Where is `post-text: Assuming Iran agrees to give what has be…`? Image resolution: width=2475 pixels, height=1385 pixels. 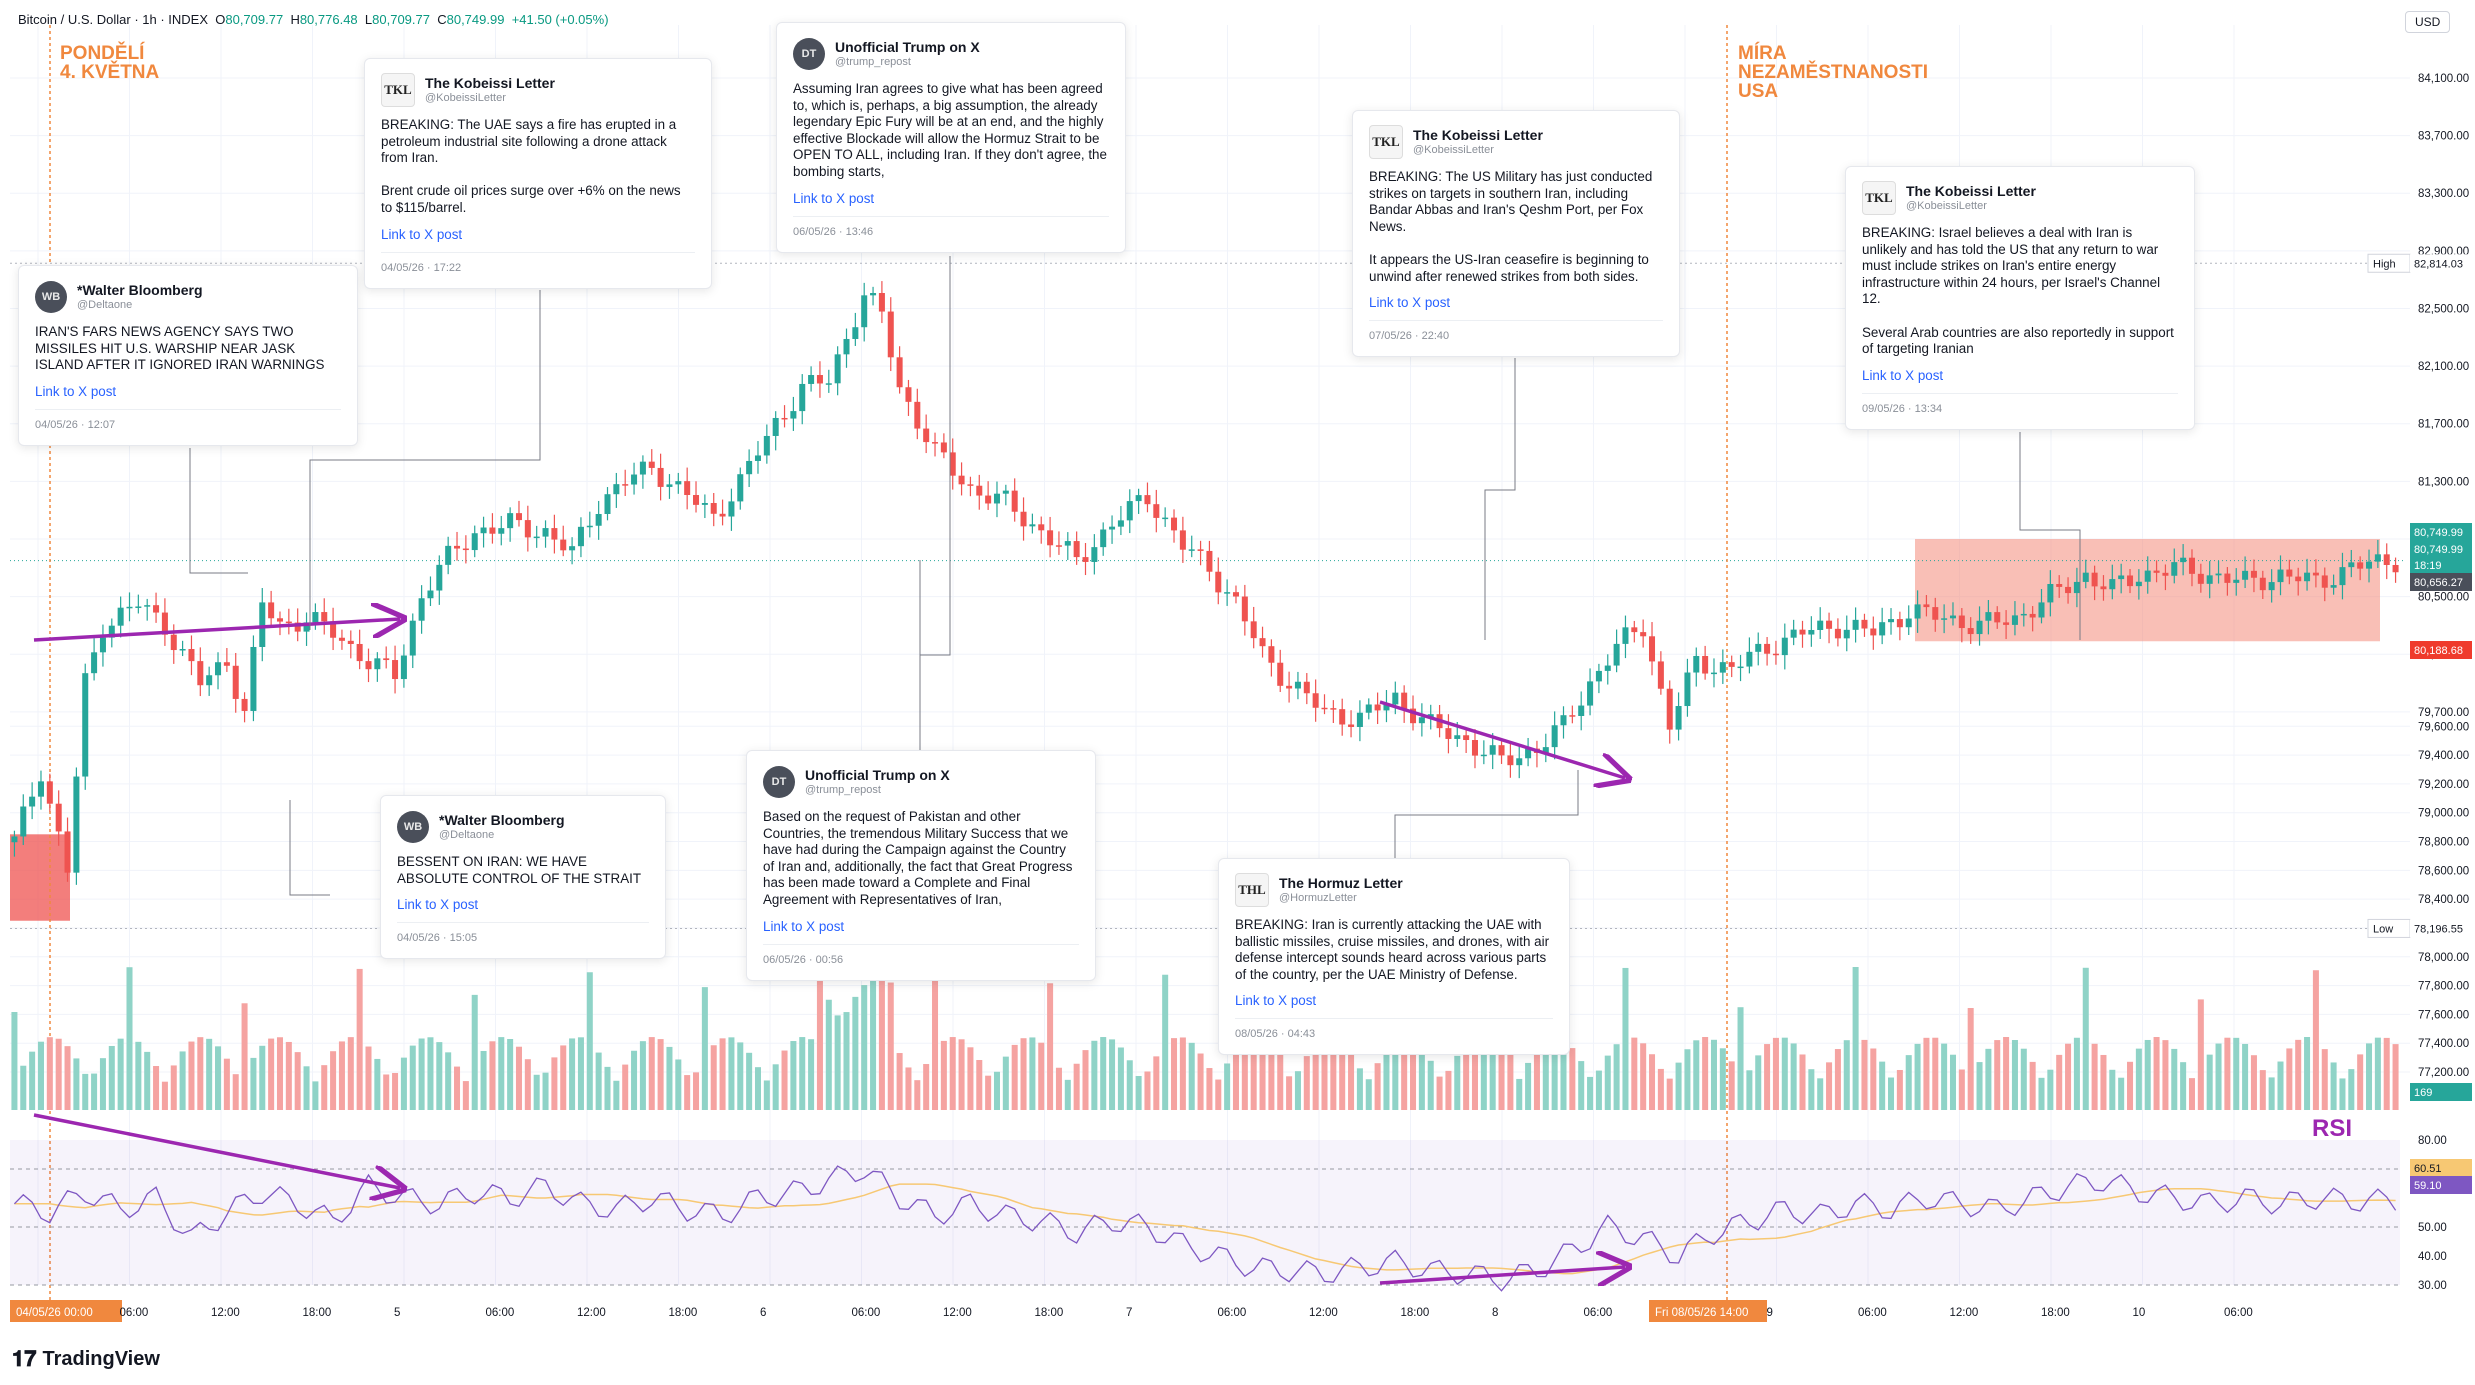 post-text: Assuming Iran agrees to give what has be… is located at coordinates (950, 130).